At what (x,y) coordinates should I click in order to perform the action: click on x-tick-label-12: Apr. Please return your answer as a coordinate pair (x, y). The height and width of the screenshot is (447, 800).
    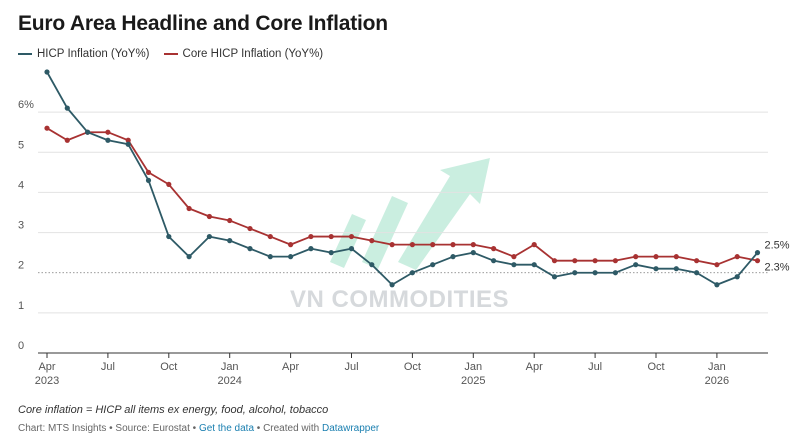
    Looking at the image, I should click on (290, 367).